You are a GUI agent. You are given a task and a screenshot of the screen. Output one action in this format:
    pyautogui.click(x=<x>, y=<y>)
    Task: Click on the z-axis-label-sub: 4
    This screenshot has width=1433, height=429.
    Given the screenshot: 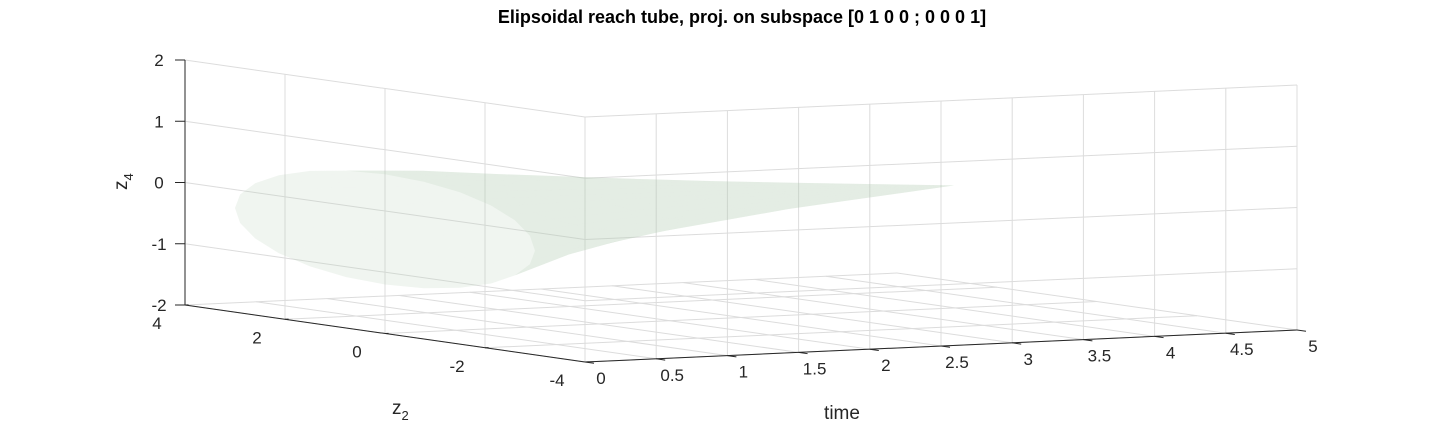 What is the action you would take?
    pyautogui.click(x=128, y=176)
    